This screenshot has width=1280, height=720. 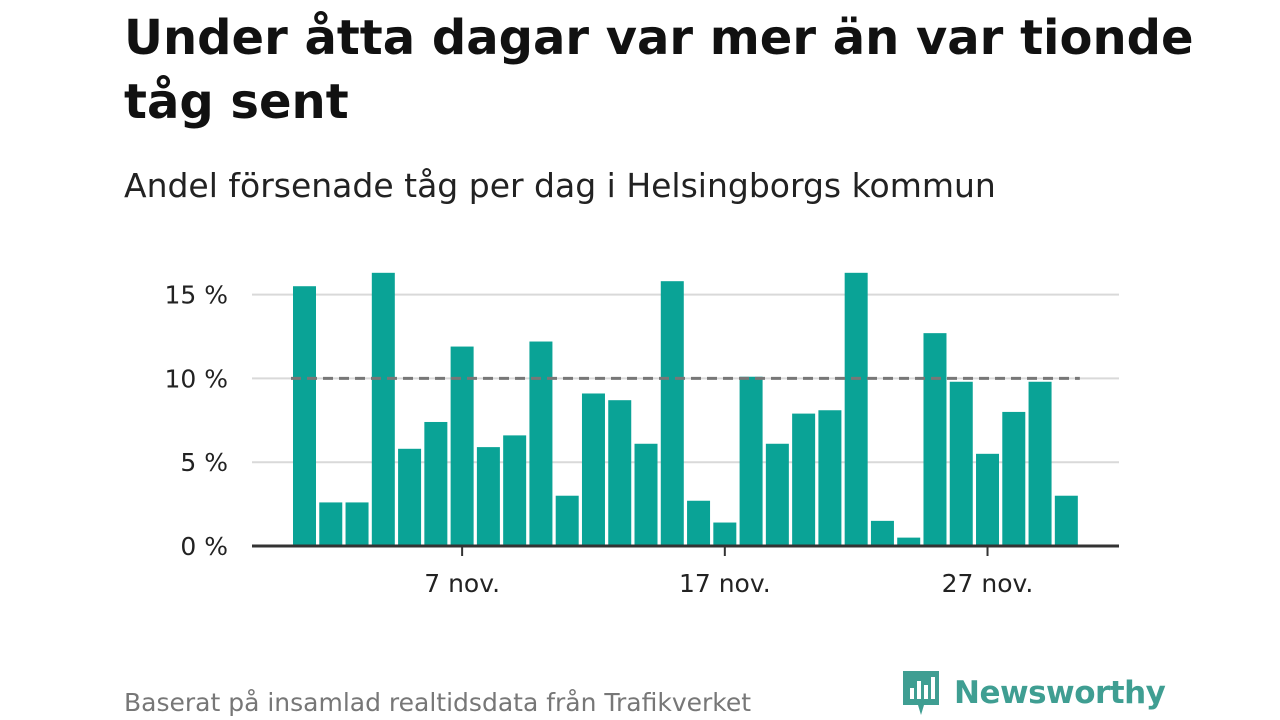 What do you see at coordinates (204, 546) in the screenshot?
I see `y-tick-label: 0 %` at bounding box center [204, 546].